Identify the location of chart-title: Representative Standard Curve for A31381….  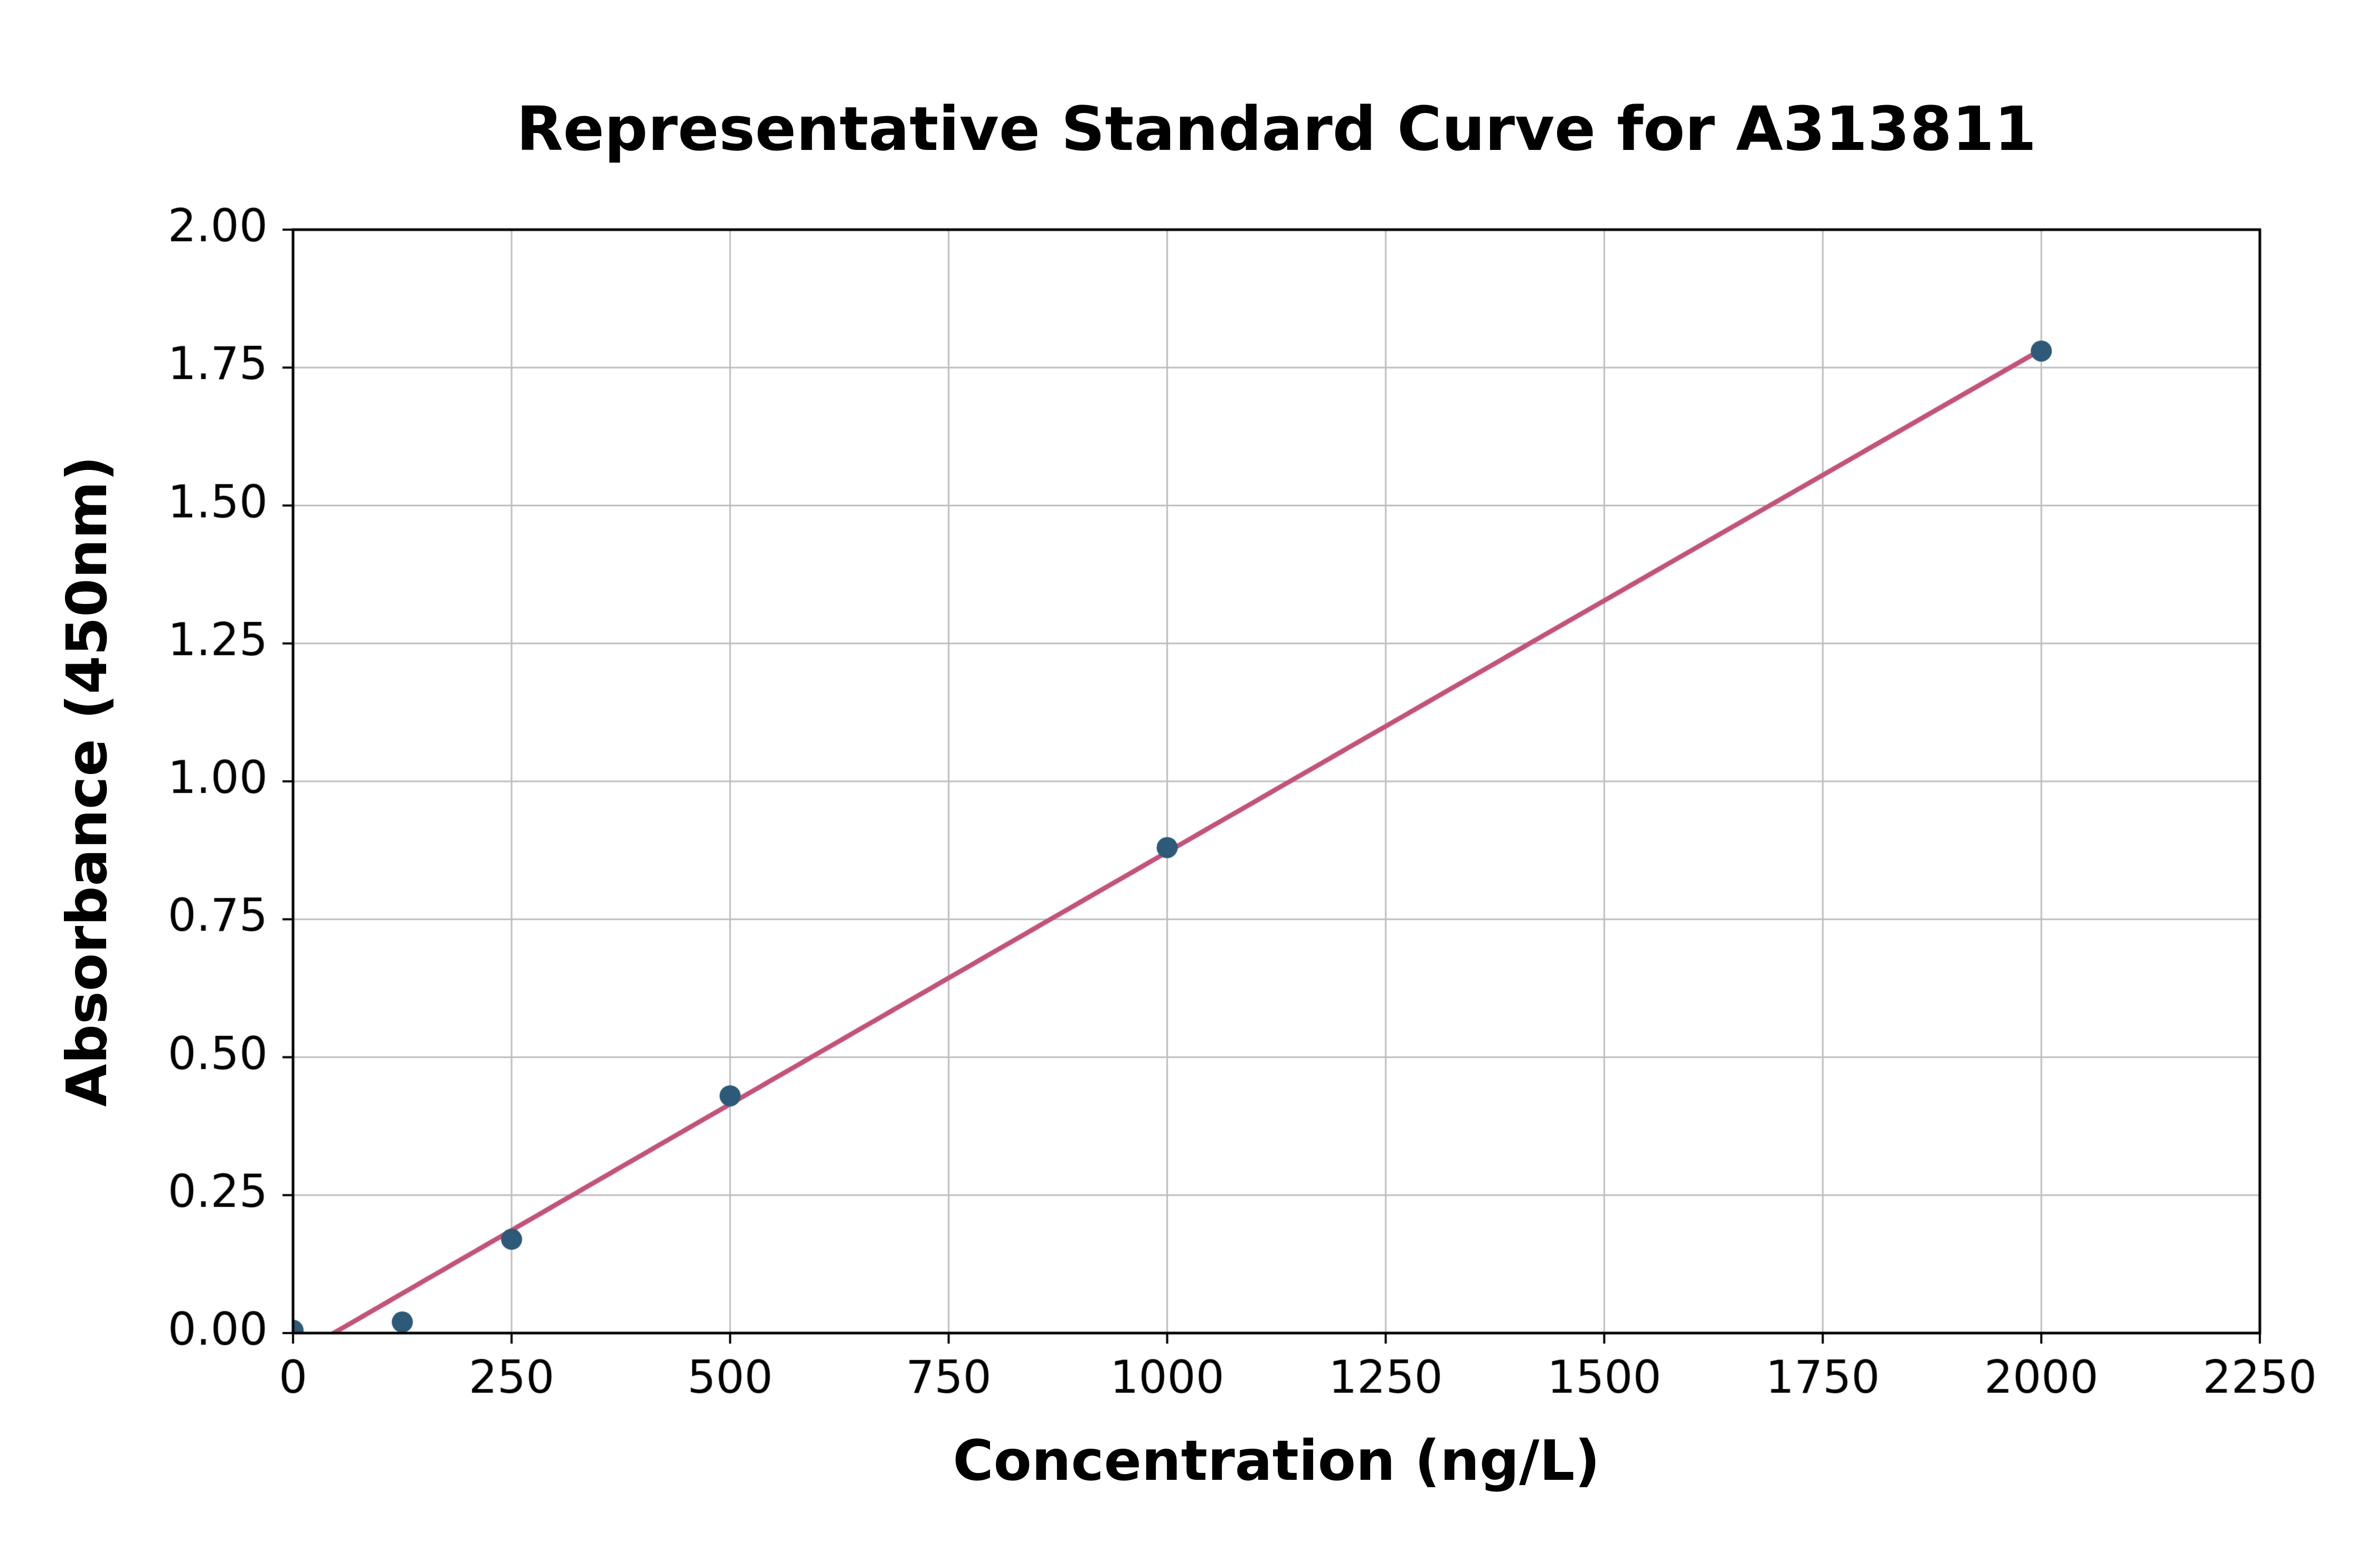
(1276, 129).